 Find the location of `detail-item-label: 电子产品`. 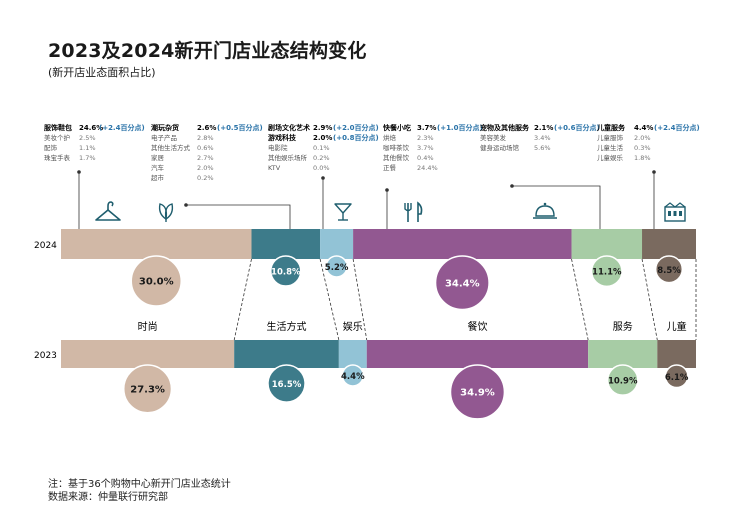

detail-item-label: 电子产品 is located at coordinates (164, 137).